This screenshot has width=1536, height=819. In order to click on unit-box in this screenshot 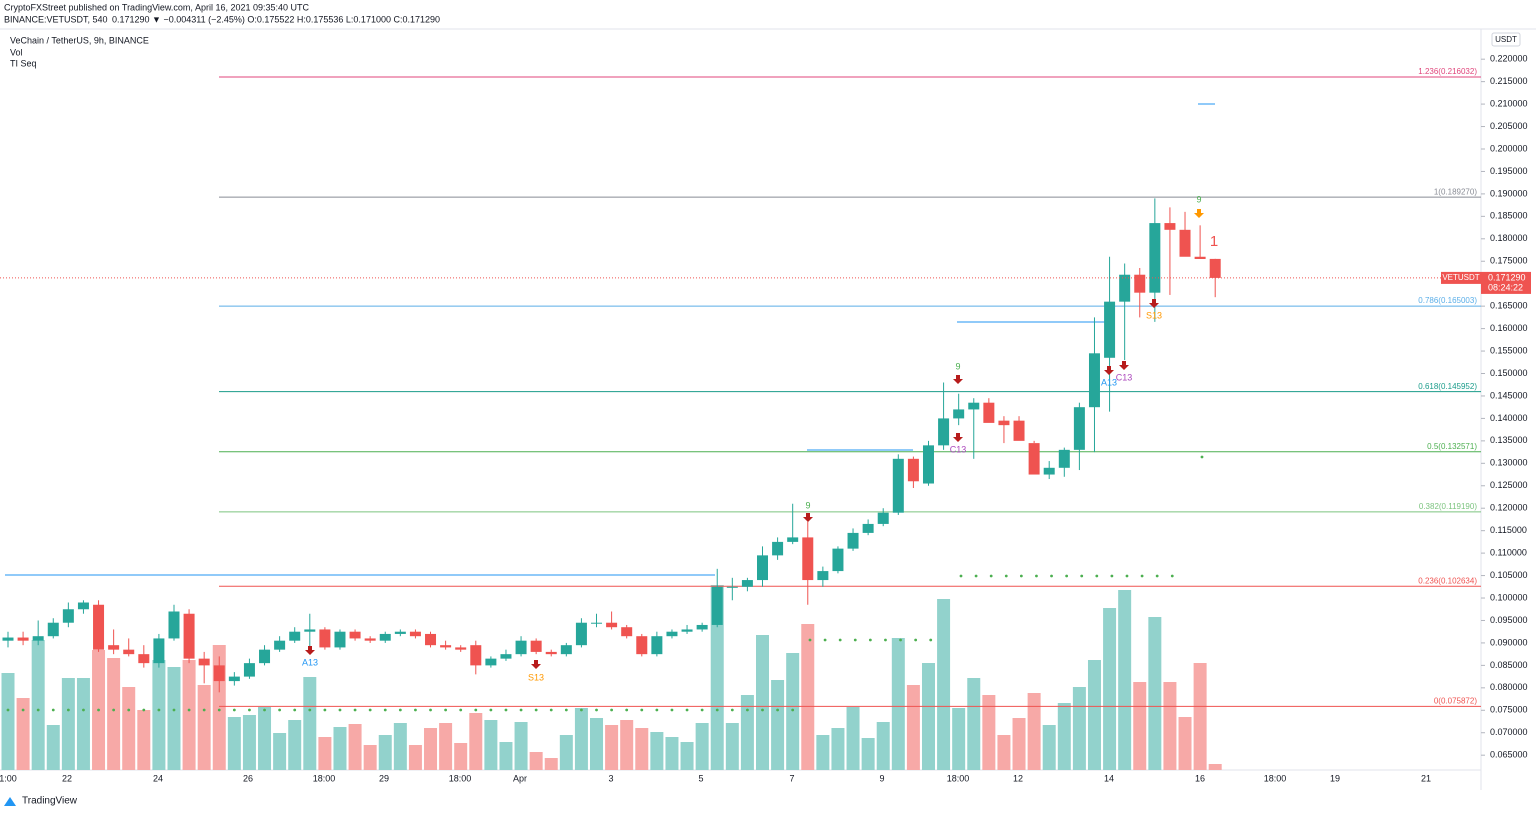, I will do `click(1506, 39)`.